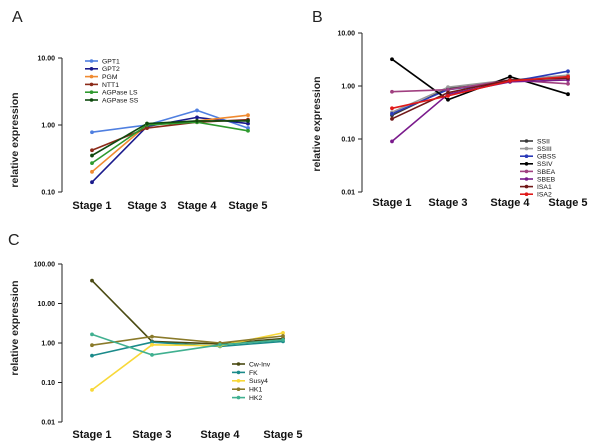  What do you see at coordinates (258, 381) in the screenshot?
I see `legend-label: Susy4` at bounding box center [258, 381].